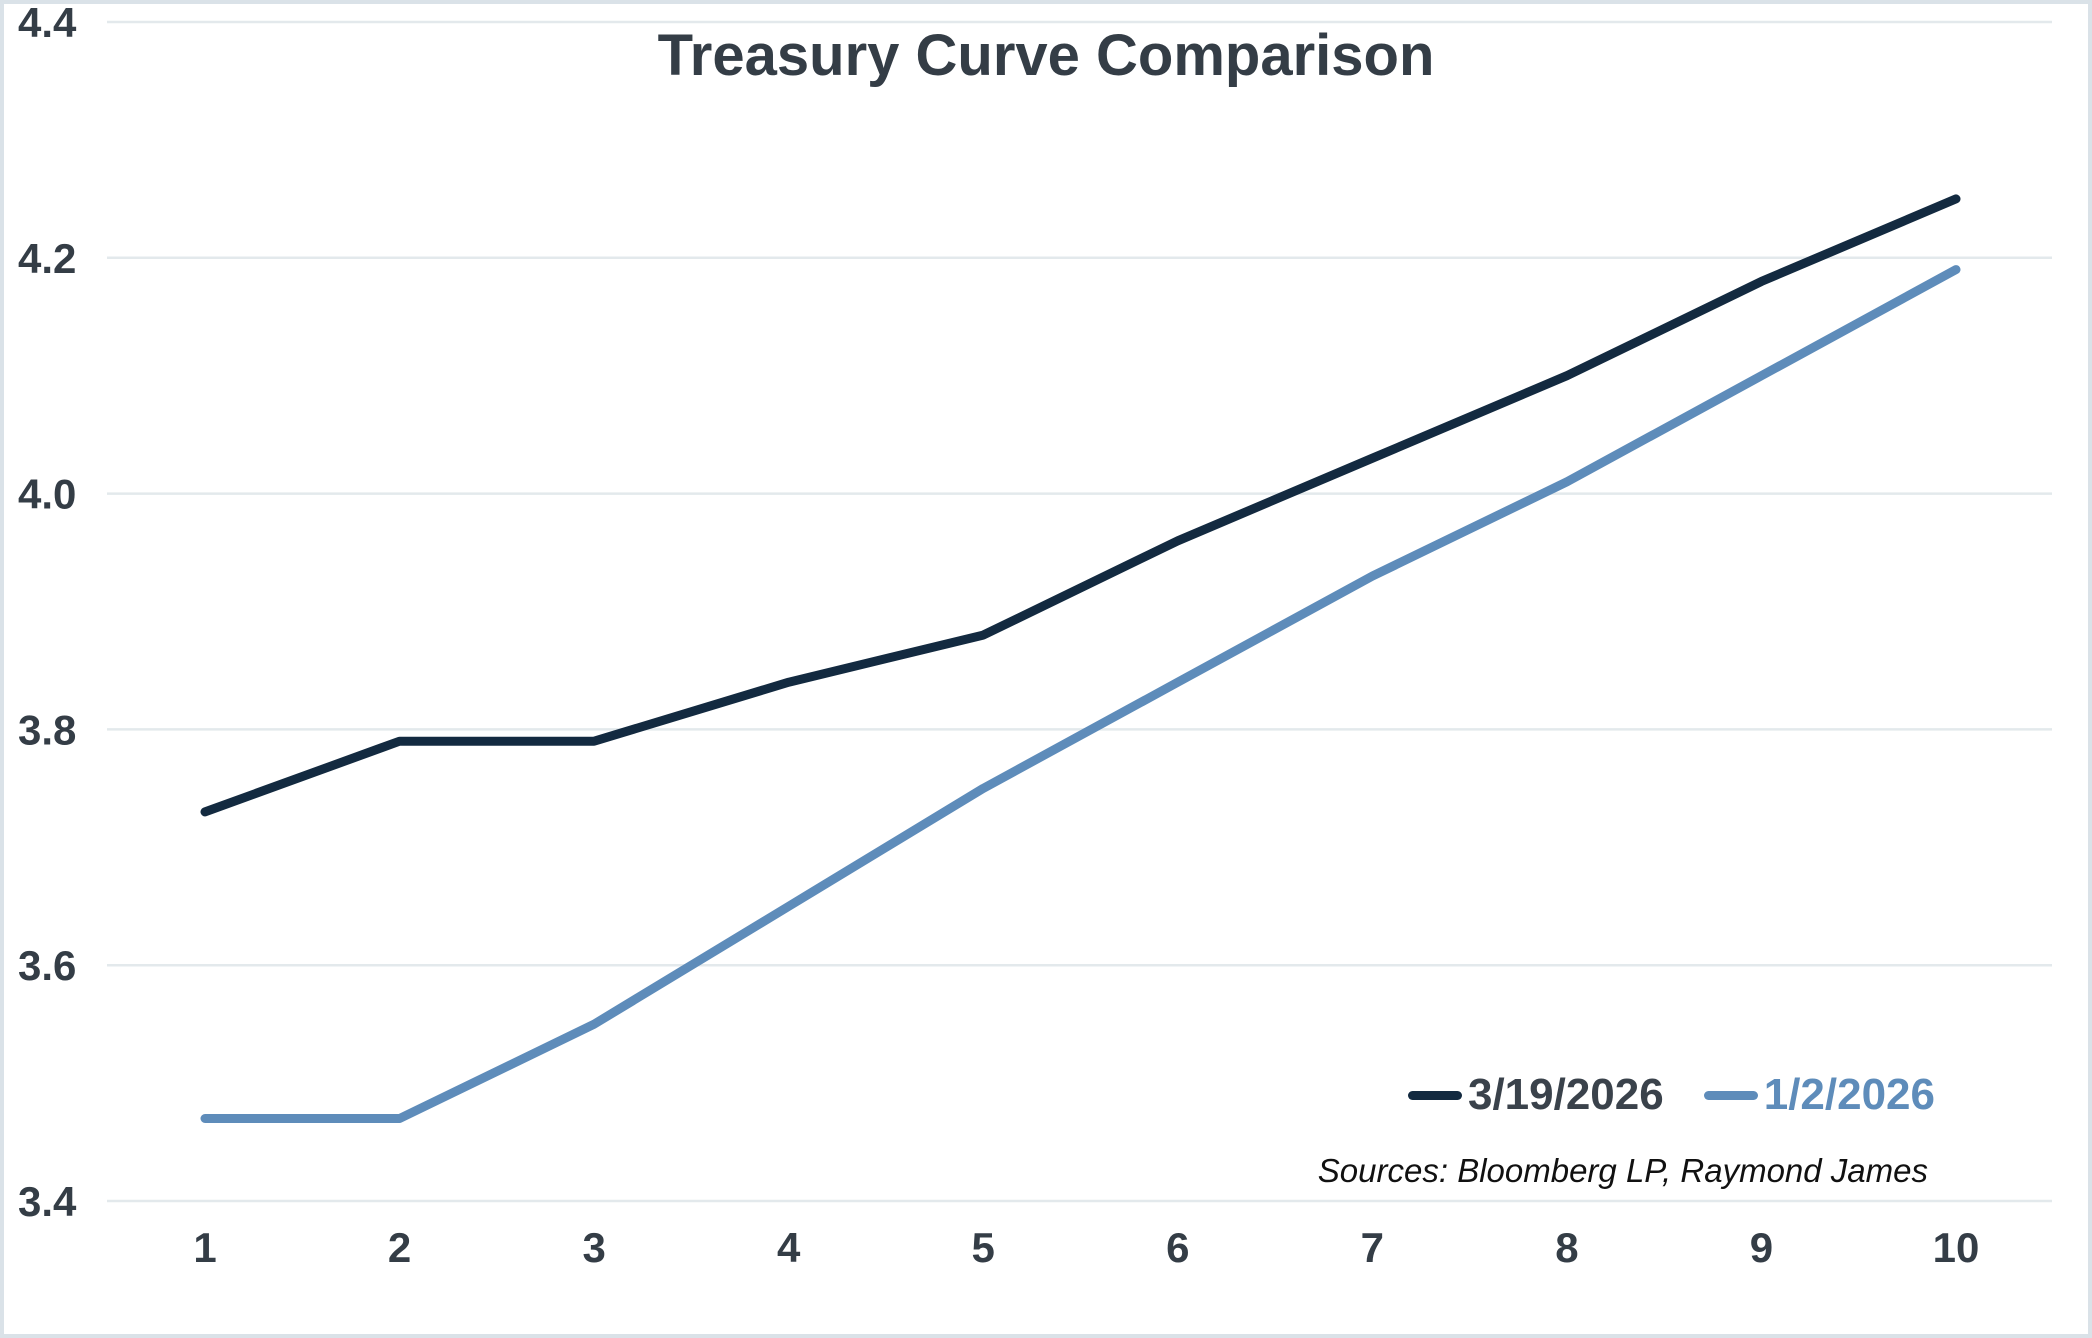 The height and width of the screenshot is (1338, 2092). What do you see at coordinates (1622, 1170) in the screenshot?
I see `sources-note: Sources: Bloomberg LP, Raymond James` at bounding box center [1622, 1170].